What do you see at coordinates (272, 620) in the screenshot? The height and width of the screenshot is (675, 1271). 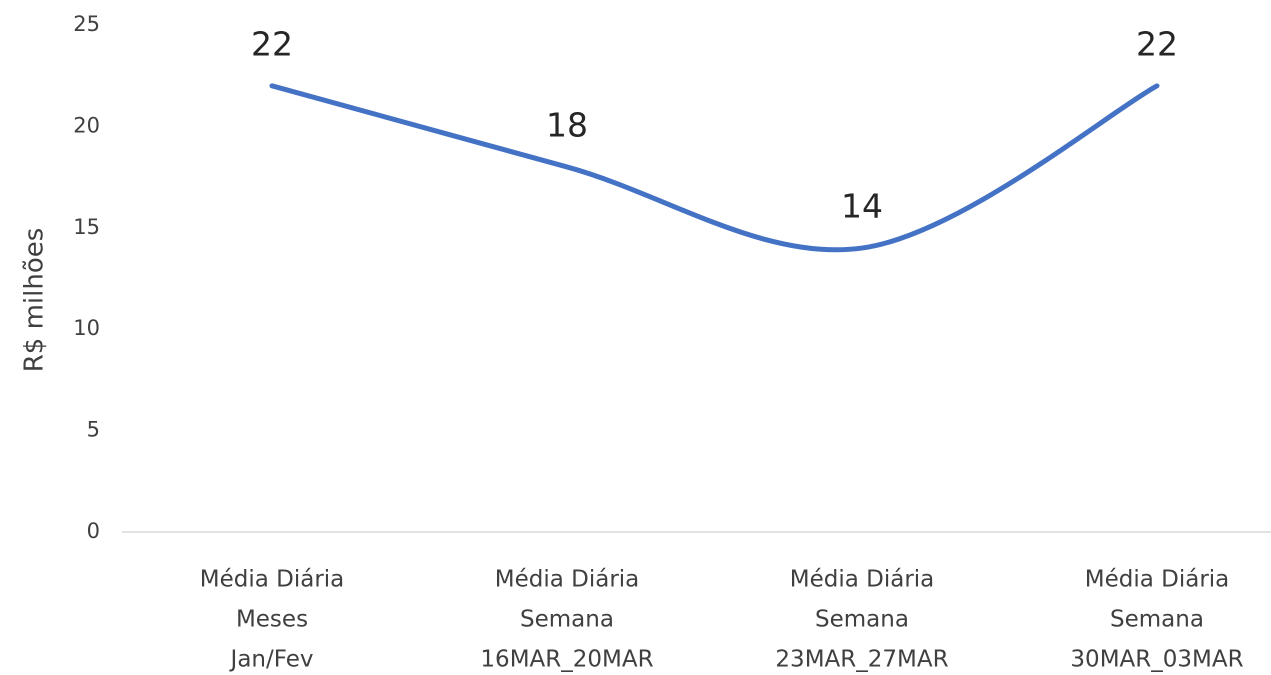 I see `x-tick-label: Meses` at bounding box center [272, 620].